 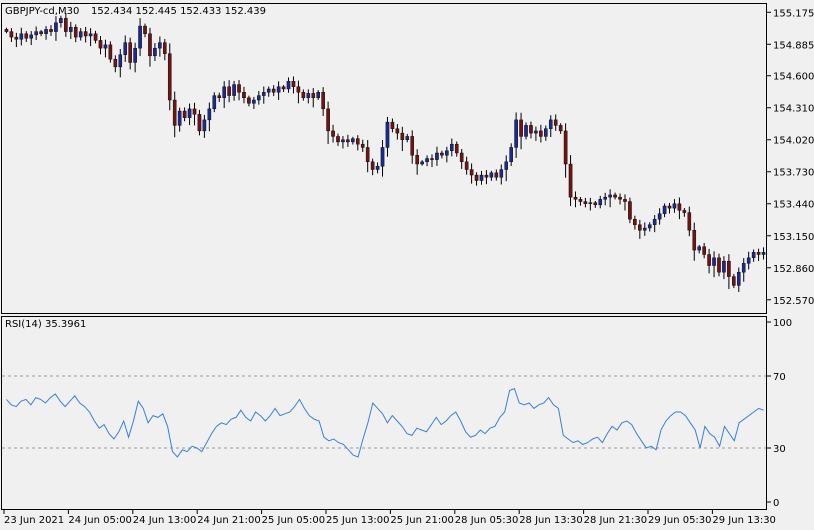 What do you see at coordinates (793, 13) in the screenshot?
I see `price-tick-label: 155.175` at bounding box center [793, 13].